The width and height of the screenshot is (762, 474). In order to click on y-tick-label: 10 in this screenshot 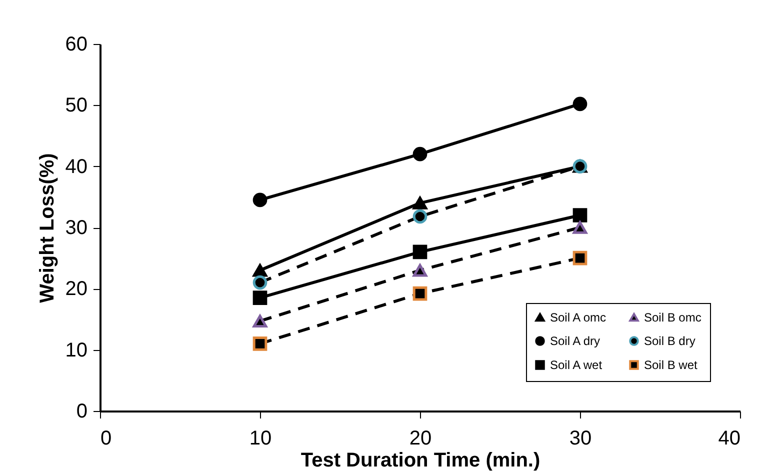, I will do `click(76, 350)`.